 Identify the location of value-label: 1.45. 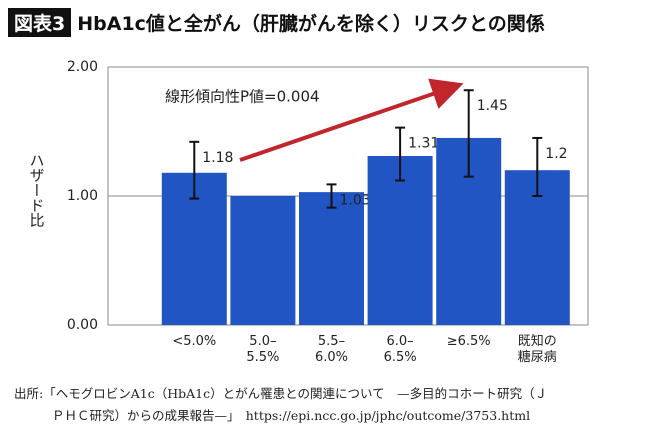
(492, 106).